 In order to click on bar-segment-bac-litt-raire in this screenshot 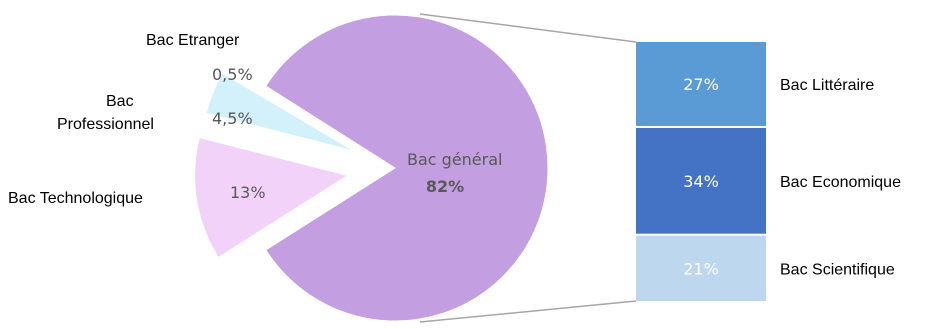, I will do `click(701, 84)`.